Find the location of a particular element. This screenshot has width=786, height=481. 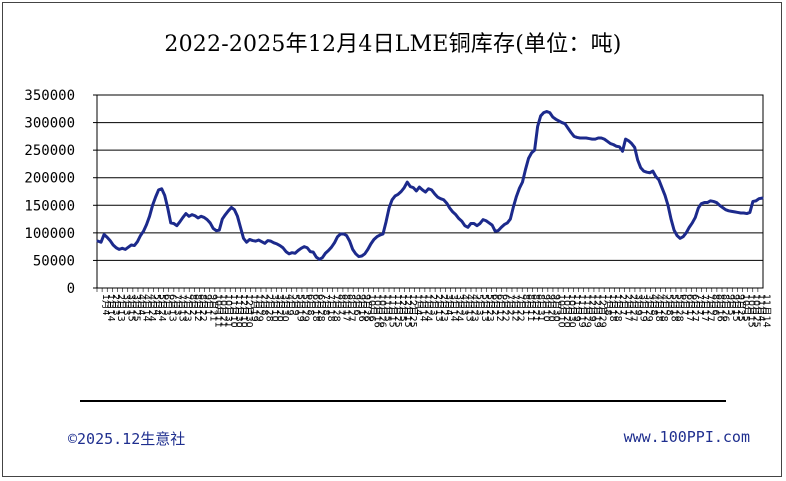

x-tick-label: 1月18 is located at coordinates (612, 308).